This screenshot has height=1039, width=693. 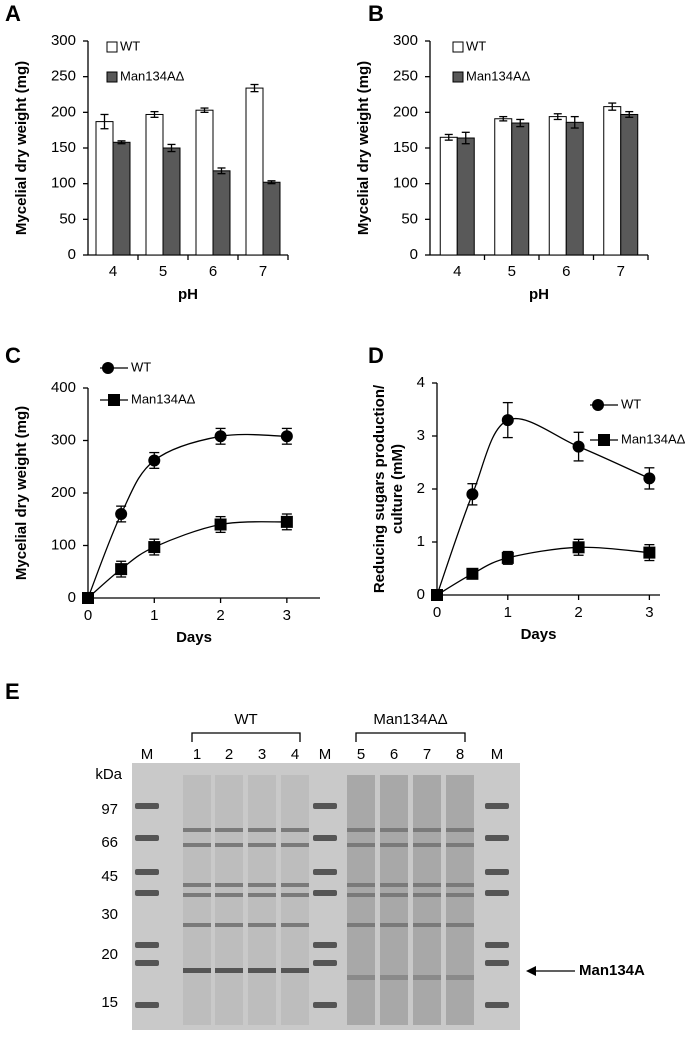 What do you see at coordinates (421, 382) in the screenshot?
I see `y-tick-label: 4` at bounding box center [421, 382].